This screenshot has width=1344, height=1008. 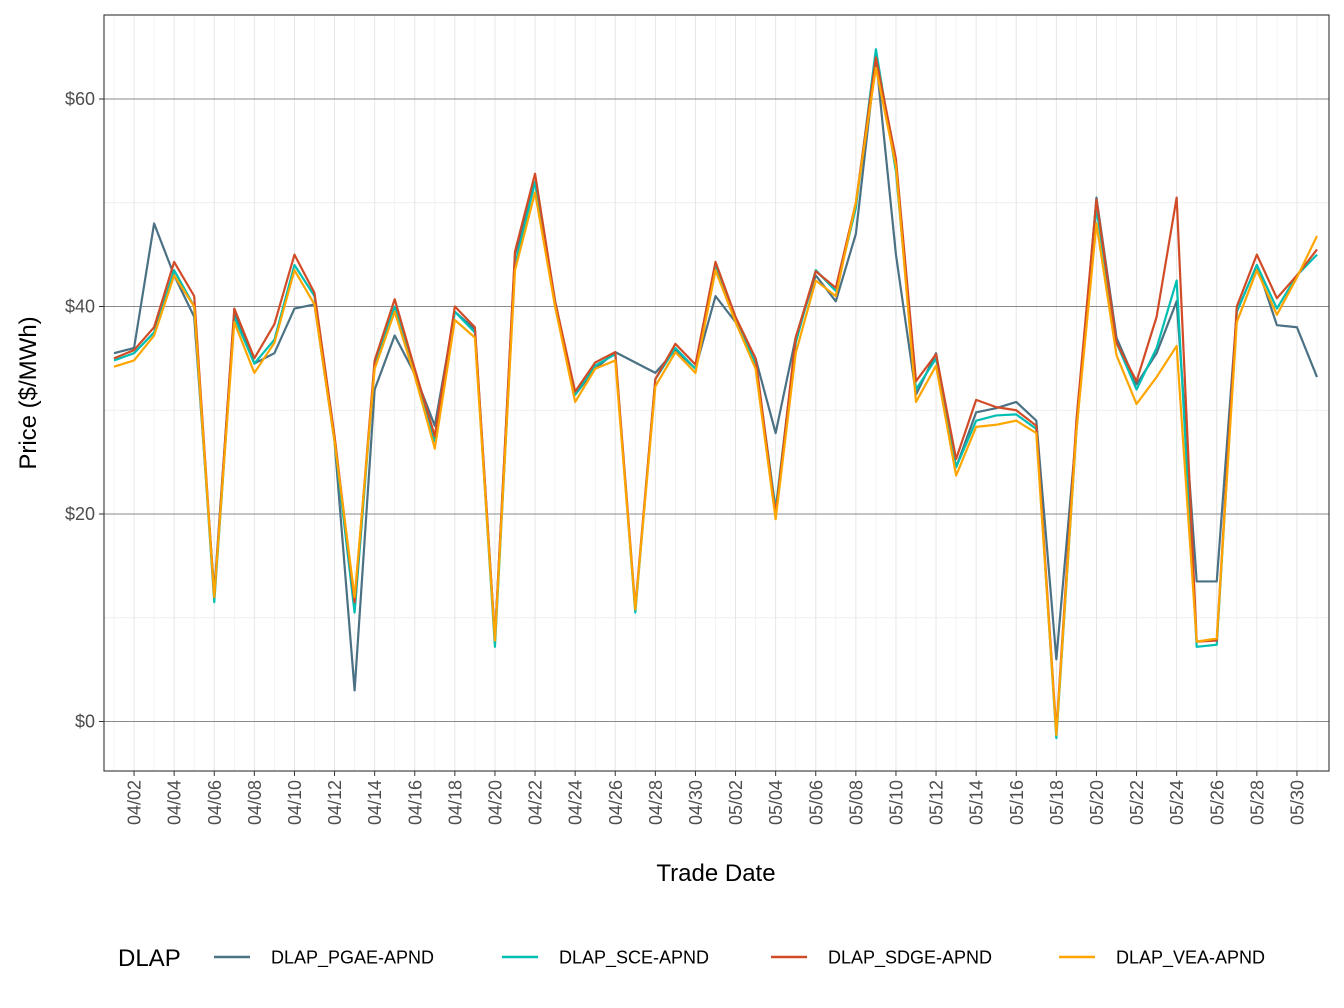 I want to click on x-tick-label: 05/18, so click(x=1057, y=802).